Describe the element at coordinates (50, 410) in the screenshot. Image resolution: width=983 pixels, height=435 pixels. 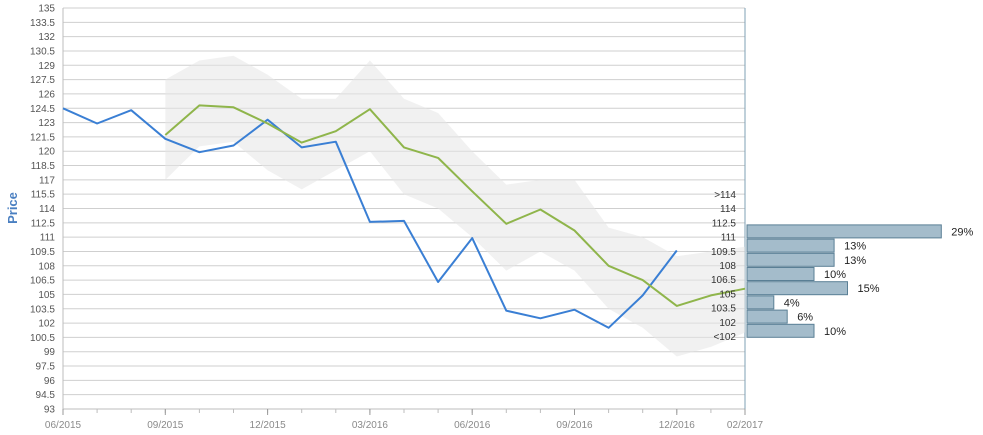
I see `y-tick-label: 93` at that location.